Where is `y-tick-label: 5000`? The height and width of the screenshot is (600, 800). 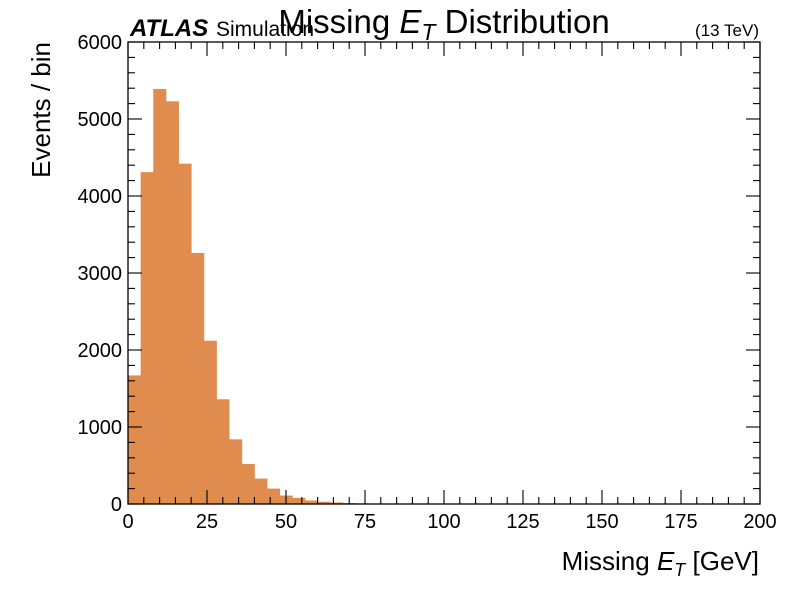 y-tick-label: 5000 is located at coordinates (100, 120).